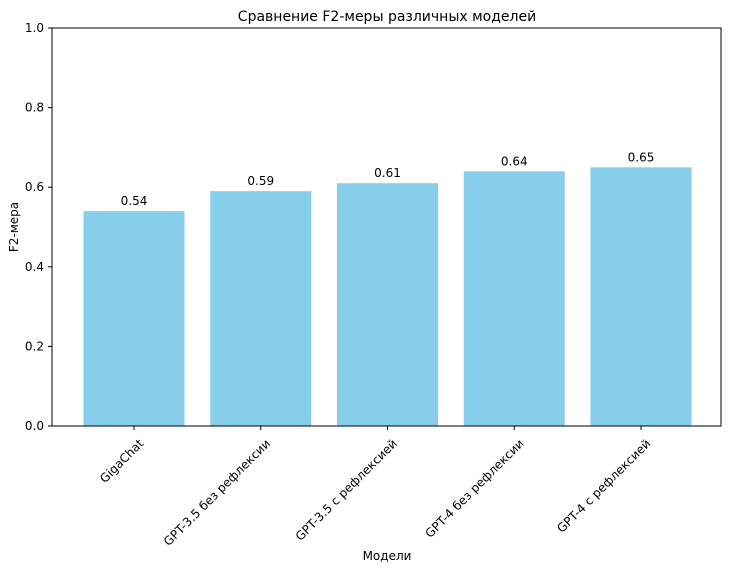 The width and height of the screenshot is (730, 571). I want to click on x-tick-label: GPT-4 без рефлексии, so click(474, 488).